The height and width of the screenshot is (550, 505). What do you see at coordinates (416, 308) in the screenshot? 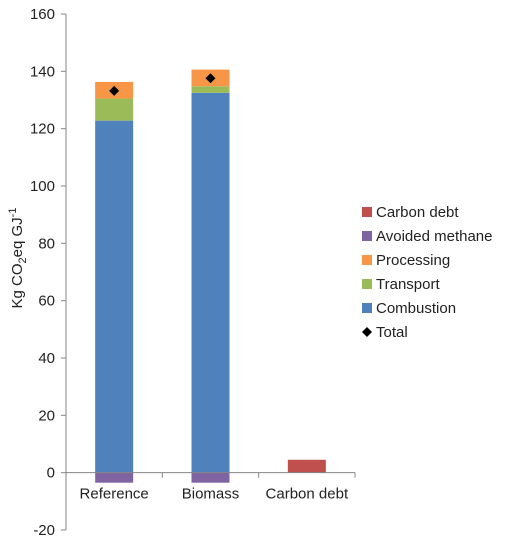
I see `legend-label: Combustion` at bounding box center [416, 308].